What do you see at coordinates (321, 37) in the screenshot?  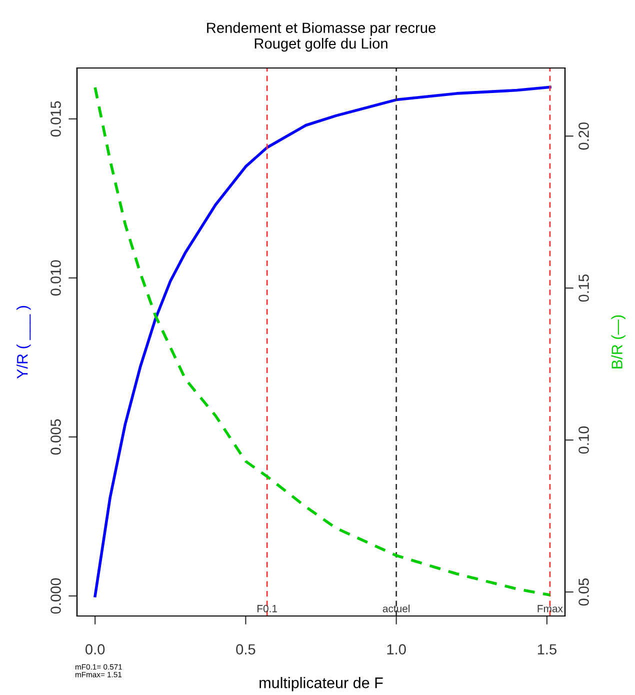 I see `chart-title: Rendement et Biomasse par recrue Rouget golfe du Lion` at bounding box center [321, 37].